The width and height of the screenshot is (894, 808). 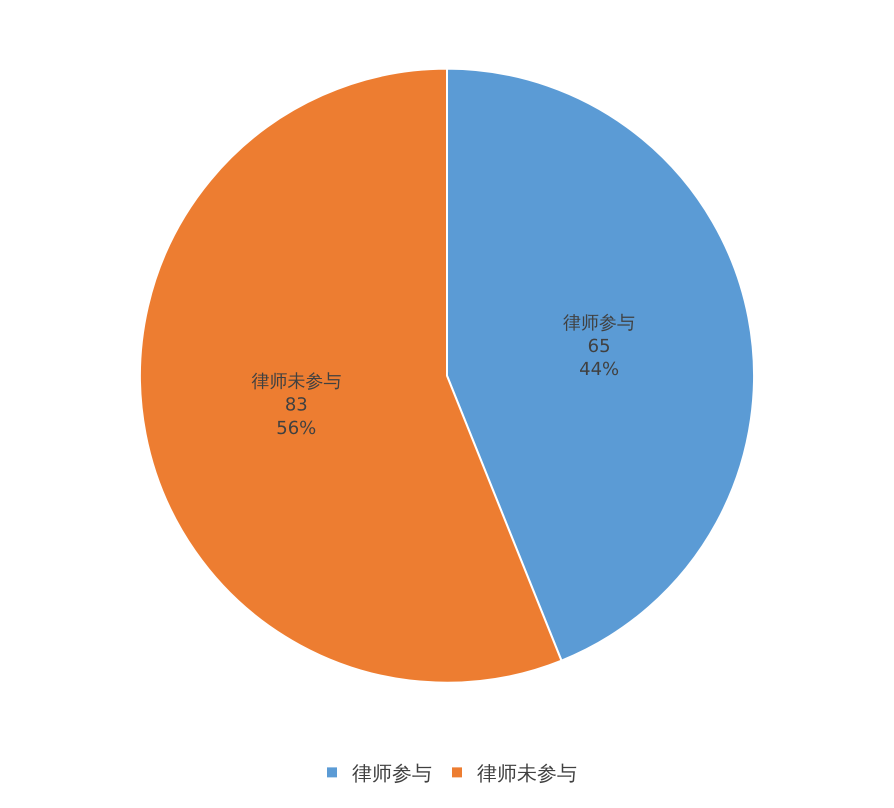 I want to click on legend-label: 律师未参与, so click(x=527, y=773).